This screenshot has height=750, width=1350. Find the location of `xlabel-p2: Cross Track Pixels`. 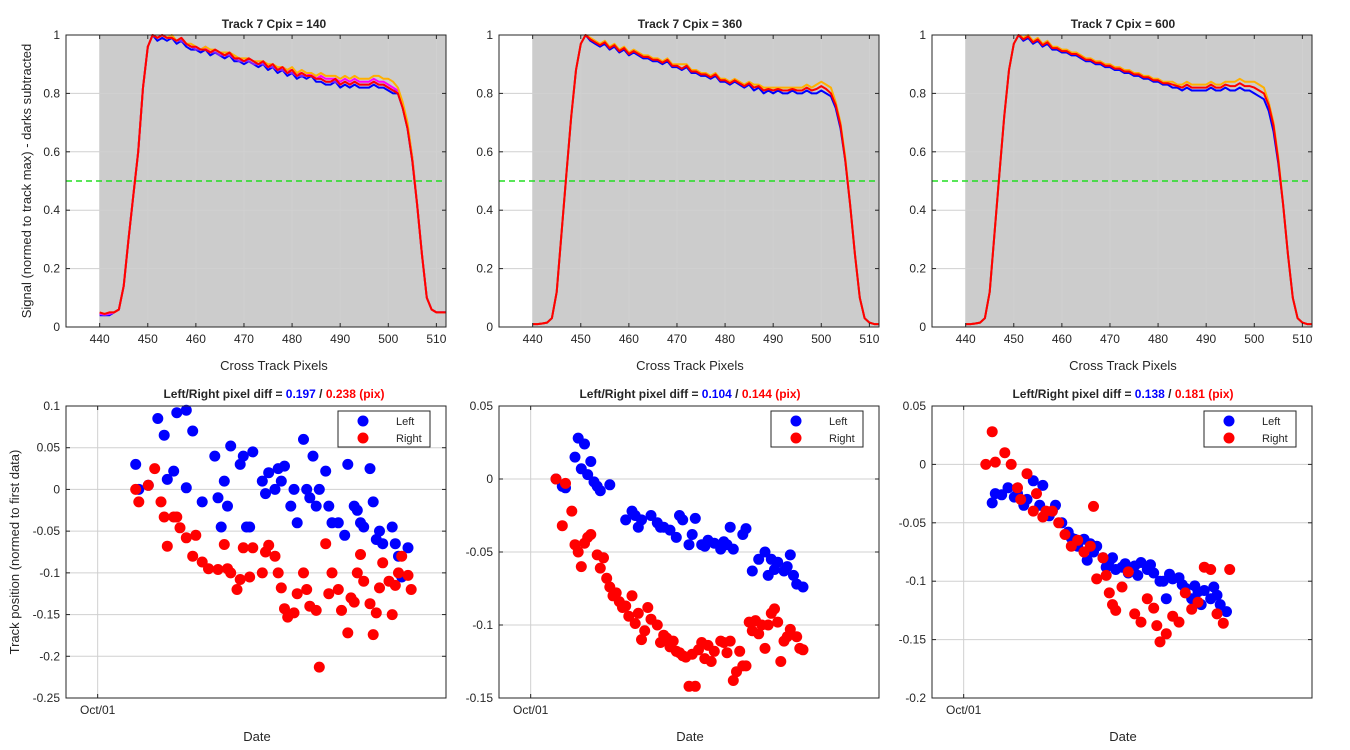

xlabel-p2: Cross Track Pixels is located at coordinates (690, 365).